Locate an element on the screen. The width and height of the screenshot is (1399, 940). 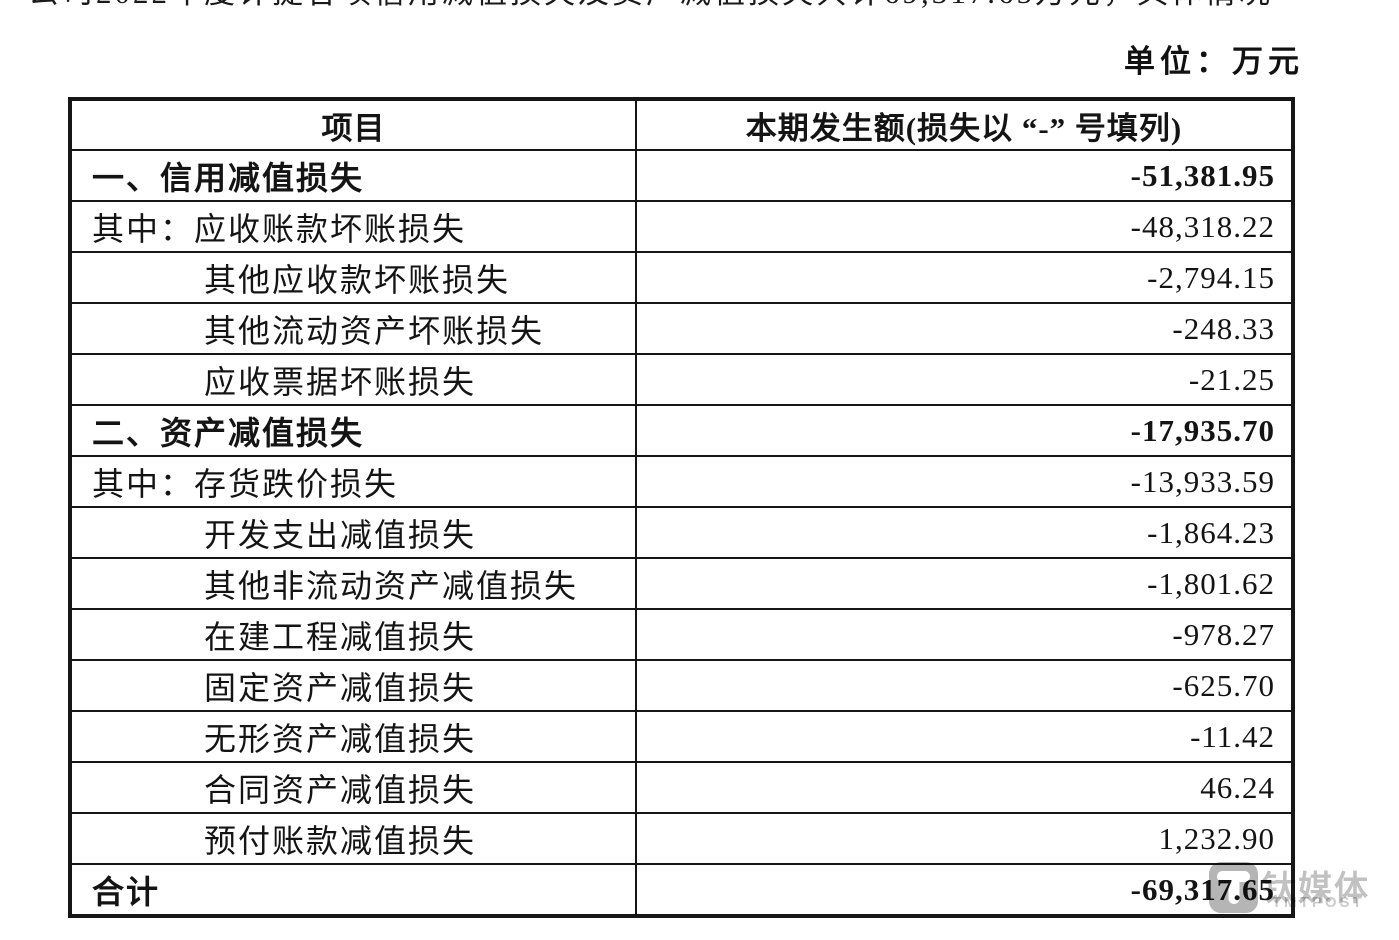
watermark-en-text: TMTPOST is located at coordinates (1318, 902).